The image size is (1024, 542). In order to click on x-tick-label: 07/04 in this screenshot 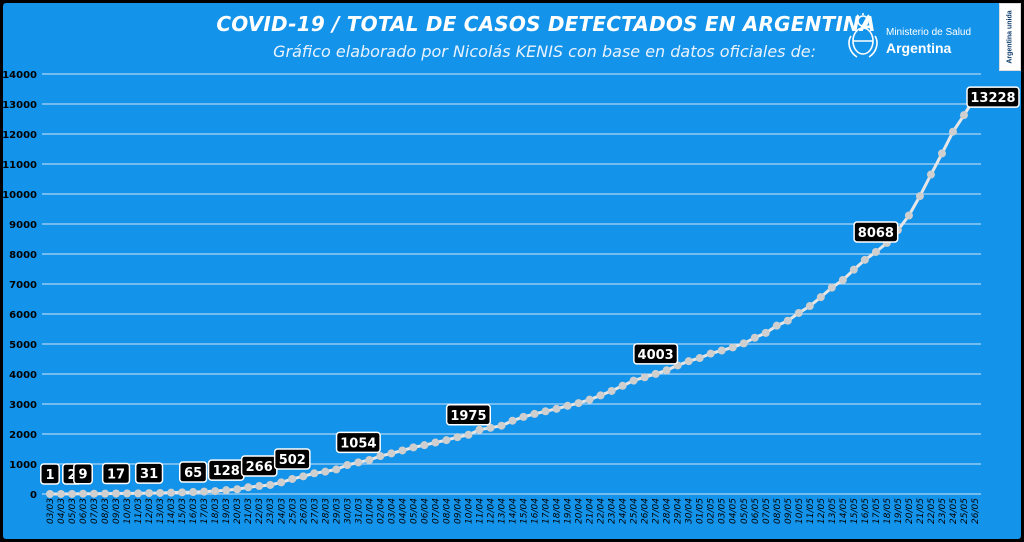, I will do `click(436, 511)`.